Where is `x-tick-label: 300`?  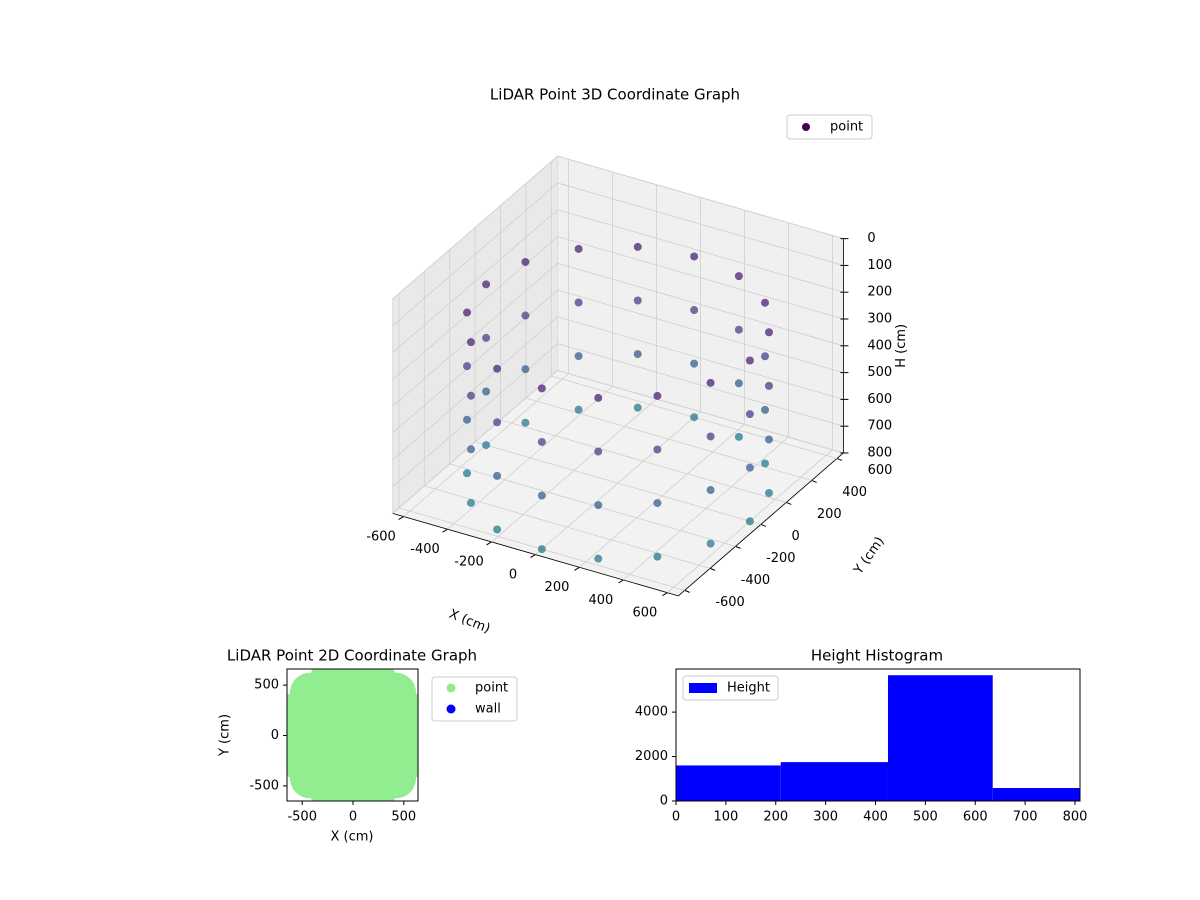 x-tick-label: 300 is located at coordinates (825, 817).